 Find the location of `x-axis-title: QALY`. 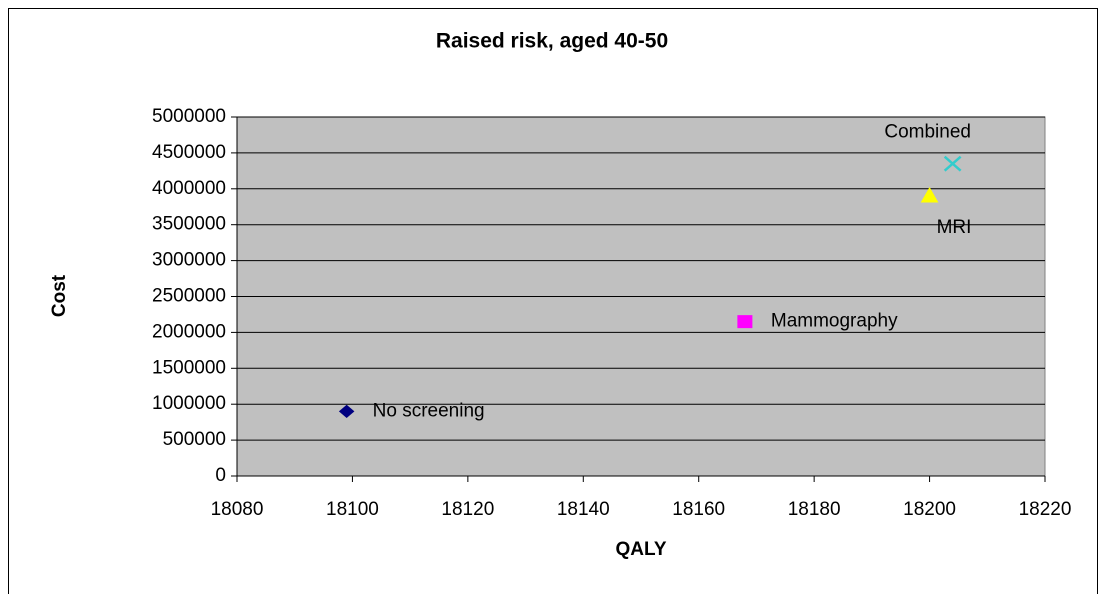

x-axis-title: QALY is located at coordinates (640, 549).